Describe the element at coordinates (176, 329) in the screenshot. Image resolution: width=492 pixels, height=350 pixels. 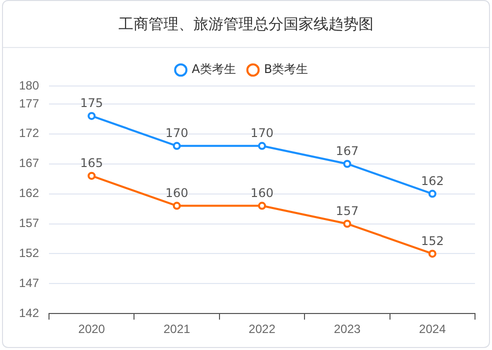
I see `x-tick-label: 2021` at that location.